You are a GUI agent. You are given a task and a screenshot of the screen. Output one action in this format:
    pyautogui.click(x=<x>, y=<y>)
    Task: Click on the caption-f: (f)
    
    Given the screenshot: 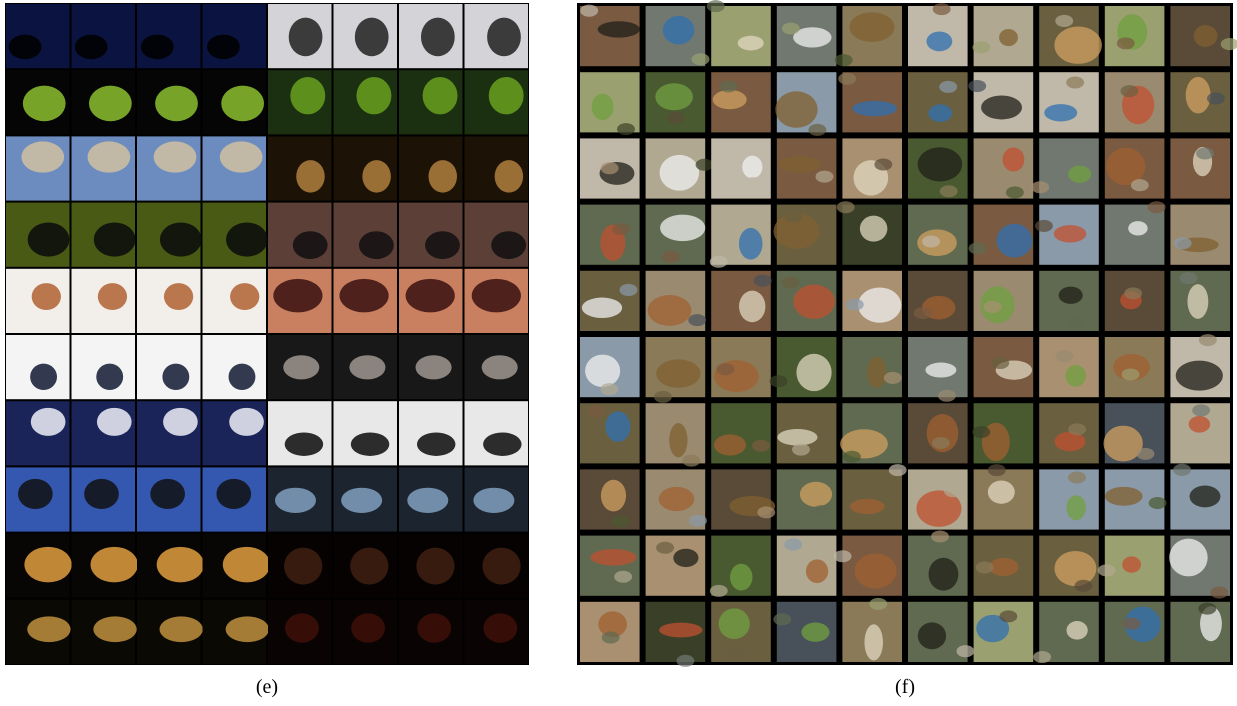 What is the action you would take?
    pyautogui.click(x=905, y=687)
    